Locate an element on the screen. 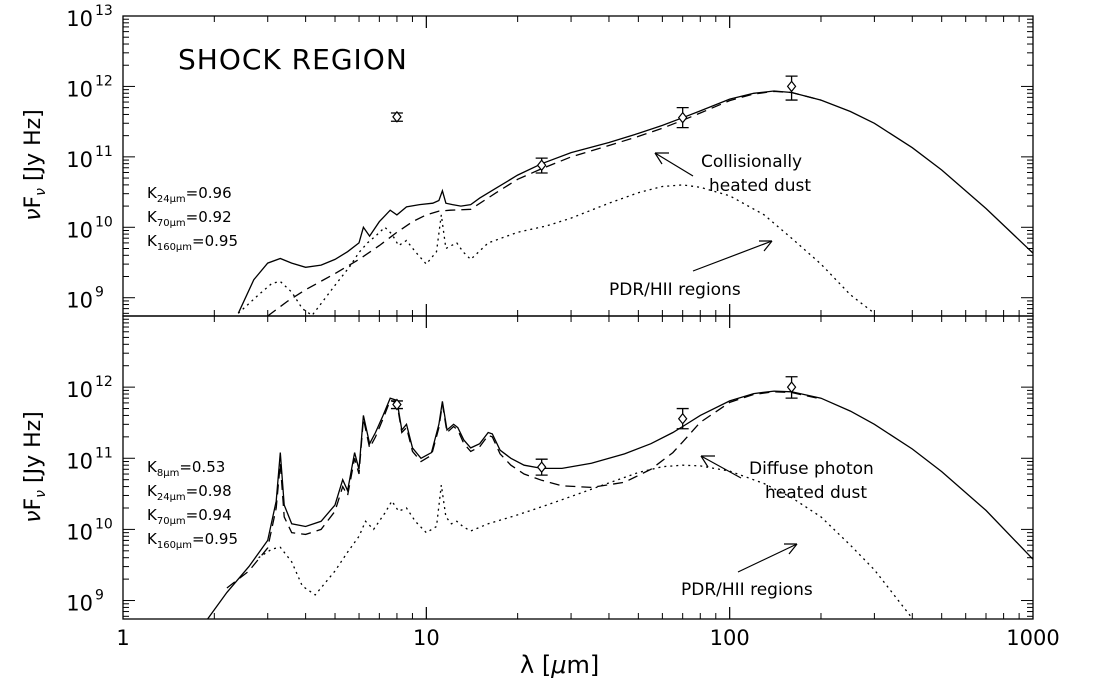  bottom-k-factor-160-sub: 160μm is located at coordinates (174, 545).